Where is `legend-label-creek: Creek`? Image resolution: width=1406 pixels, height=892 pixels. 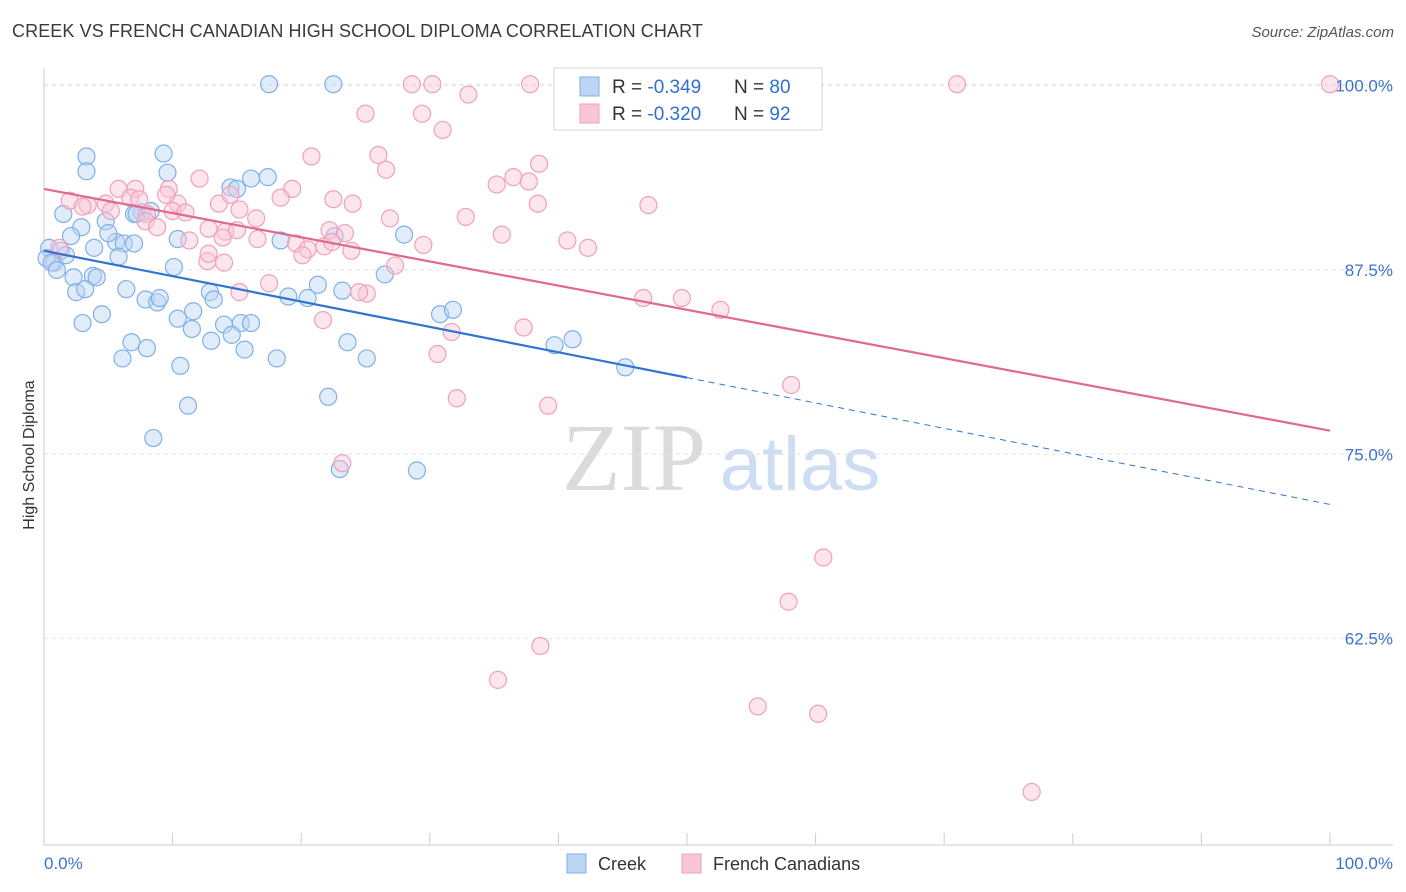 legend-label-creek: Creek is located at coordinates (622, 864).